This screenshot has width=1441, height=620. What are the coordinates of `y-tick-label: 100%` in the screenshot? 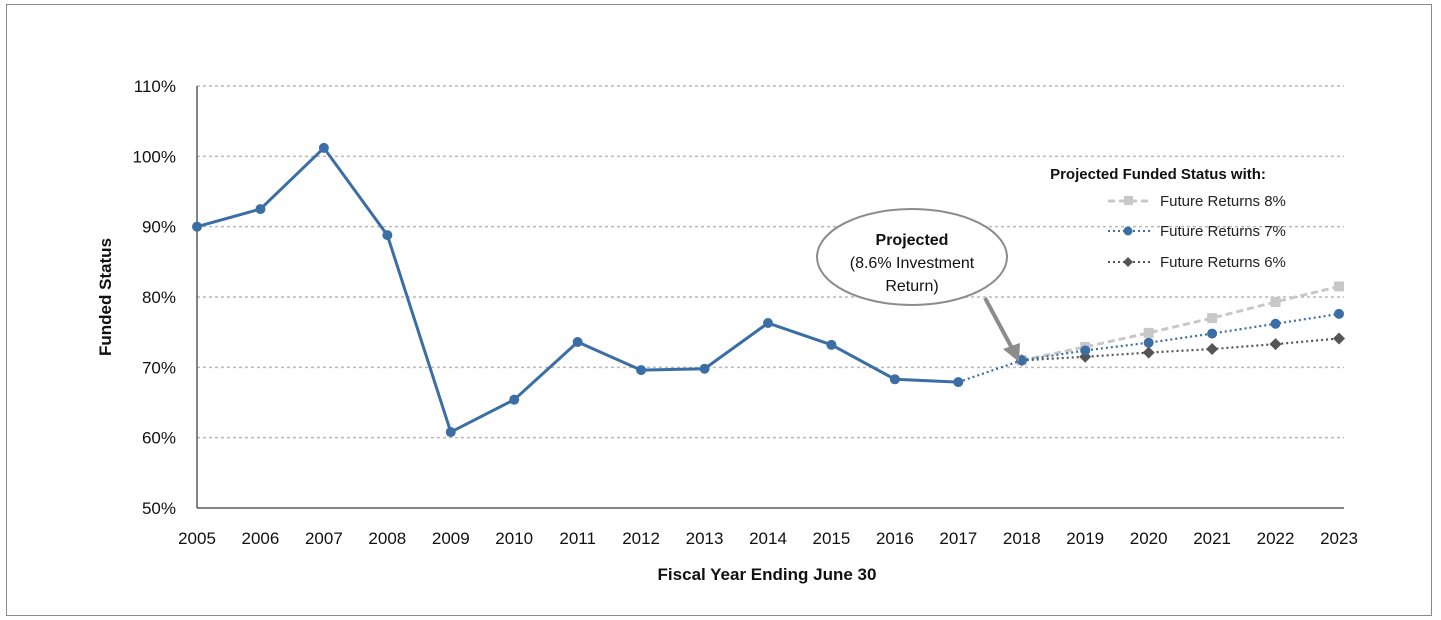 It's located at (154, 156).